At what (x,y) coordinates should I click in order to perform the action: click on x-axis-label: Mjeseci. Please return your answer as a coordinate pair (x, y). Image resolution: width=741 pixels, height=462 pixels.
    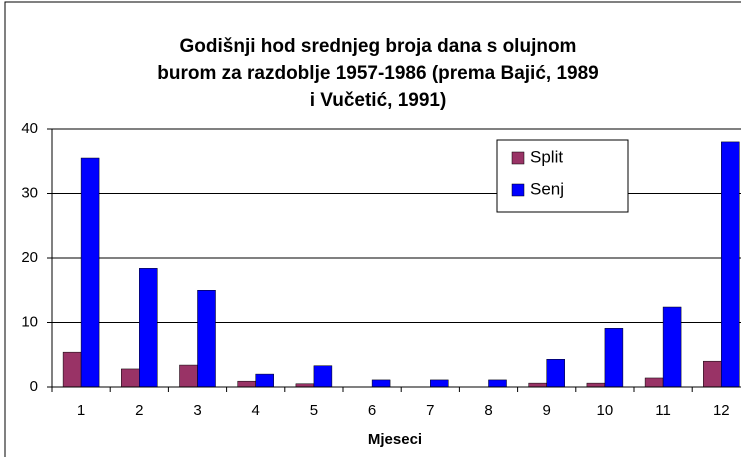
    Looking at the image, I should click on (395, 439).